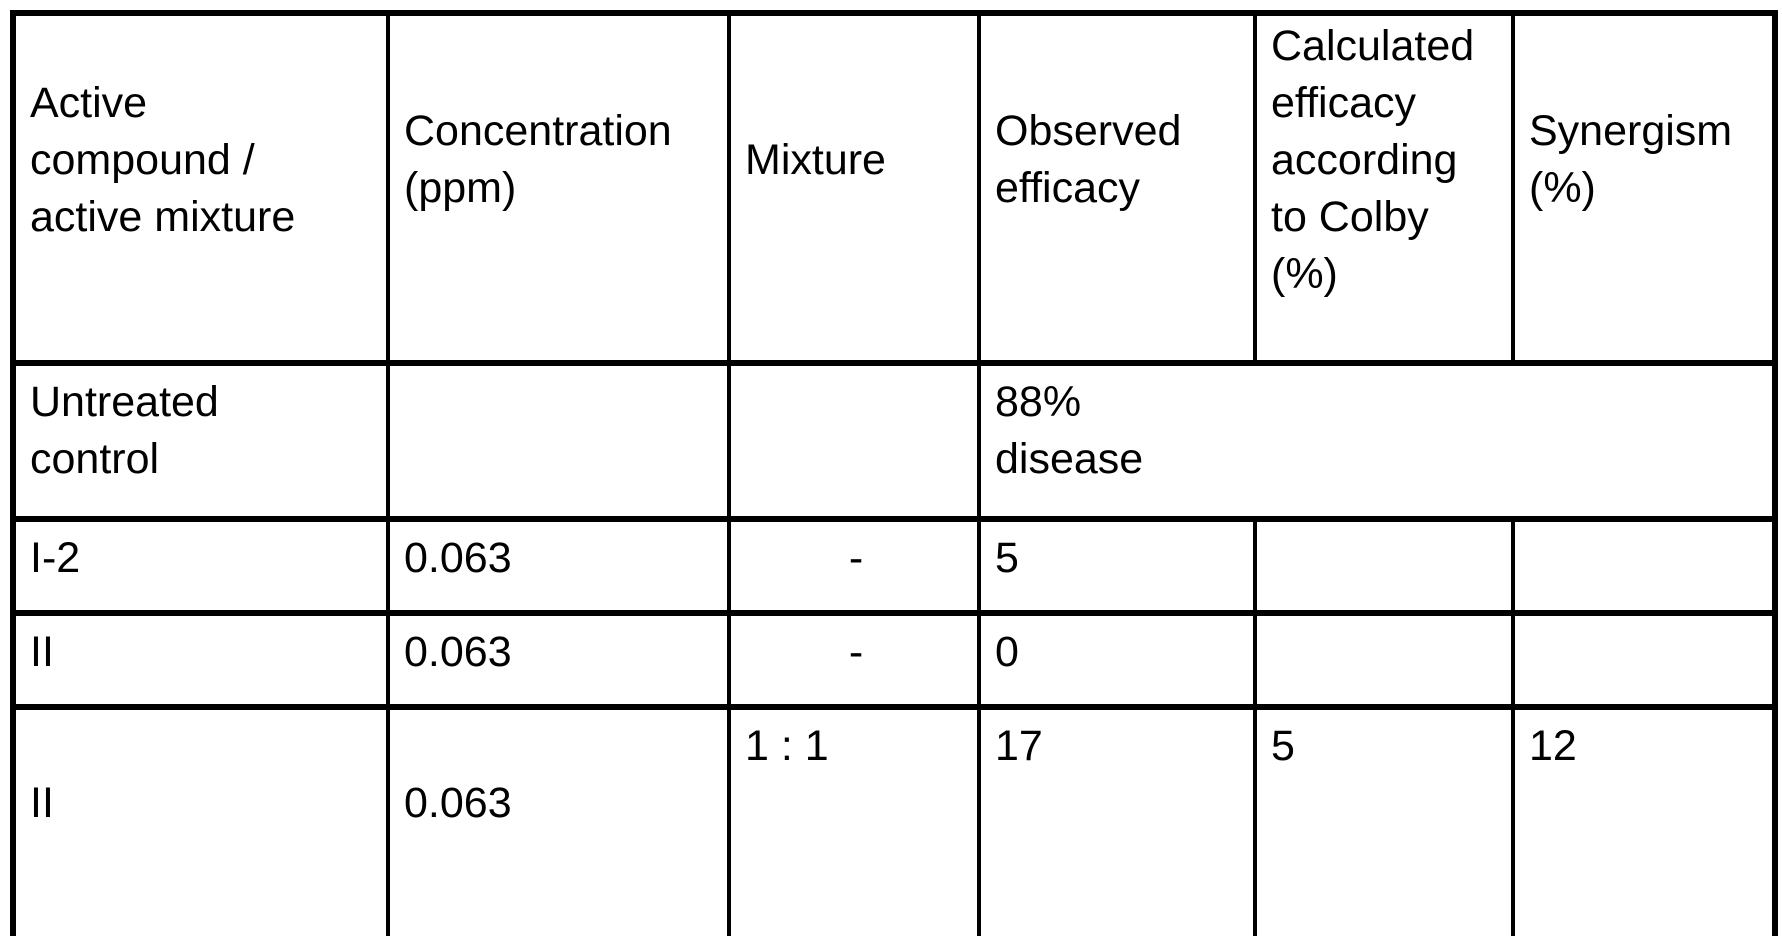 Image resolution: width=1782 pixels, height=936 pixels. Describe the element at coordinates (200, 188) in the screenshot. I see `header-cell-compound: Active compound / active mixture` at that location.